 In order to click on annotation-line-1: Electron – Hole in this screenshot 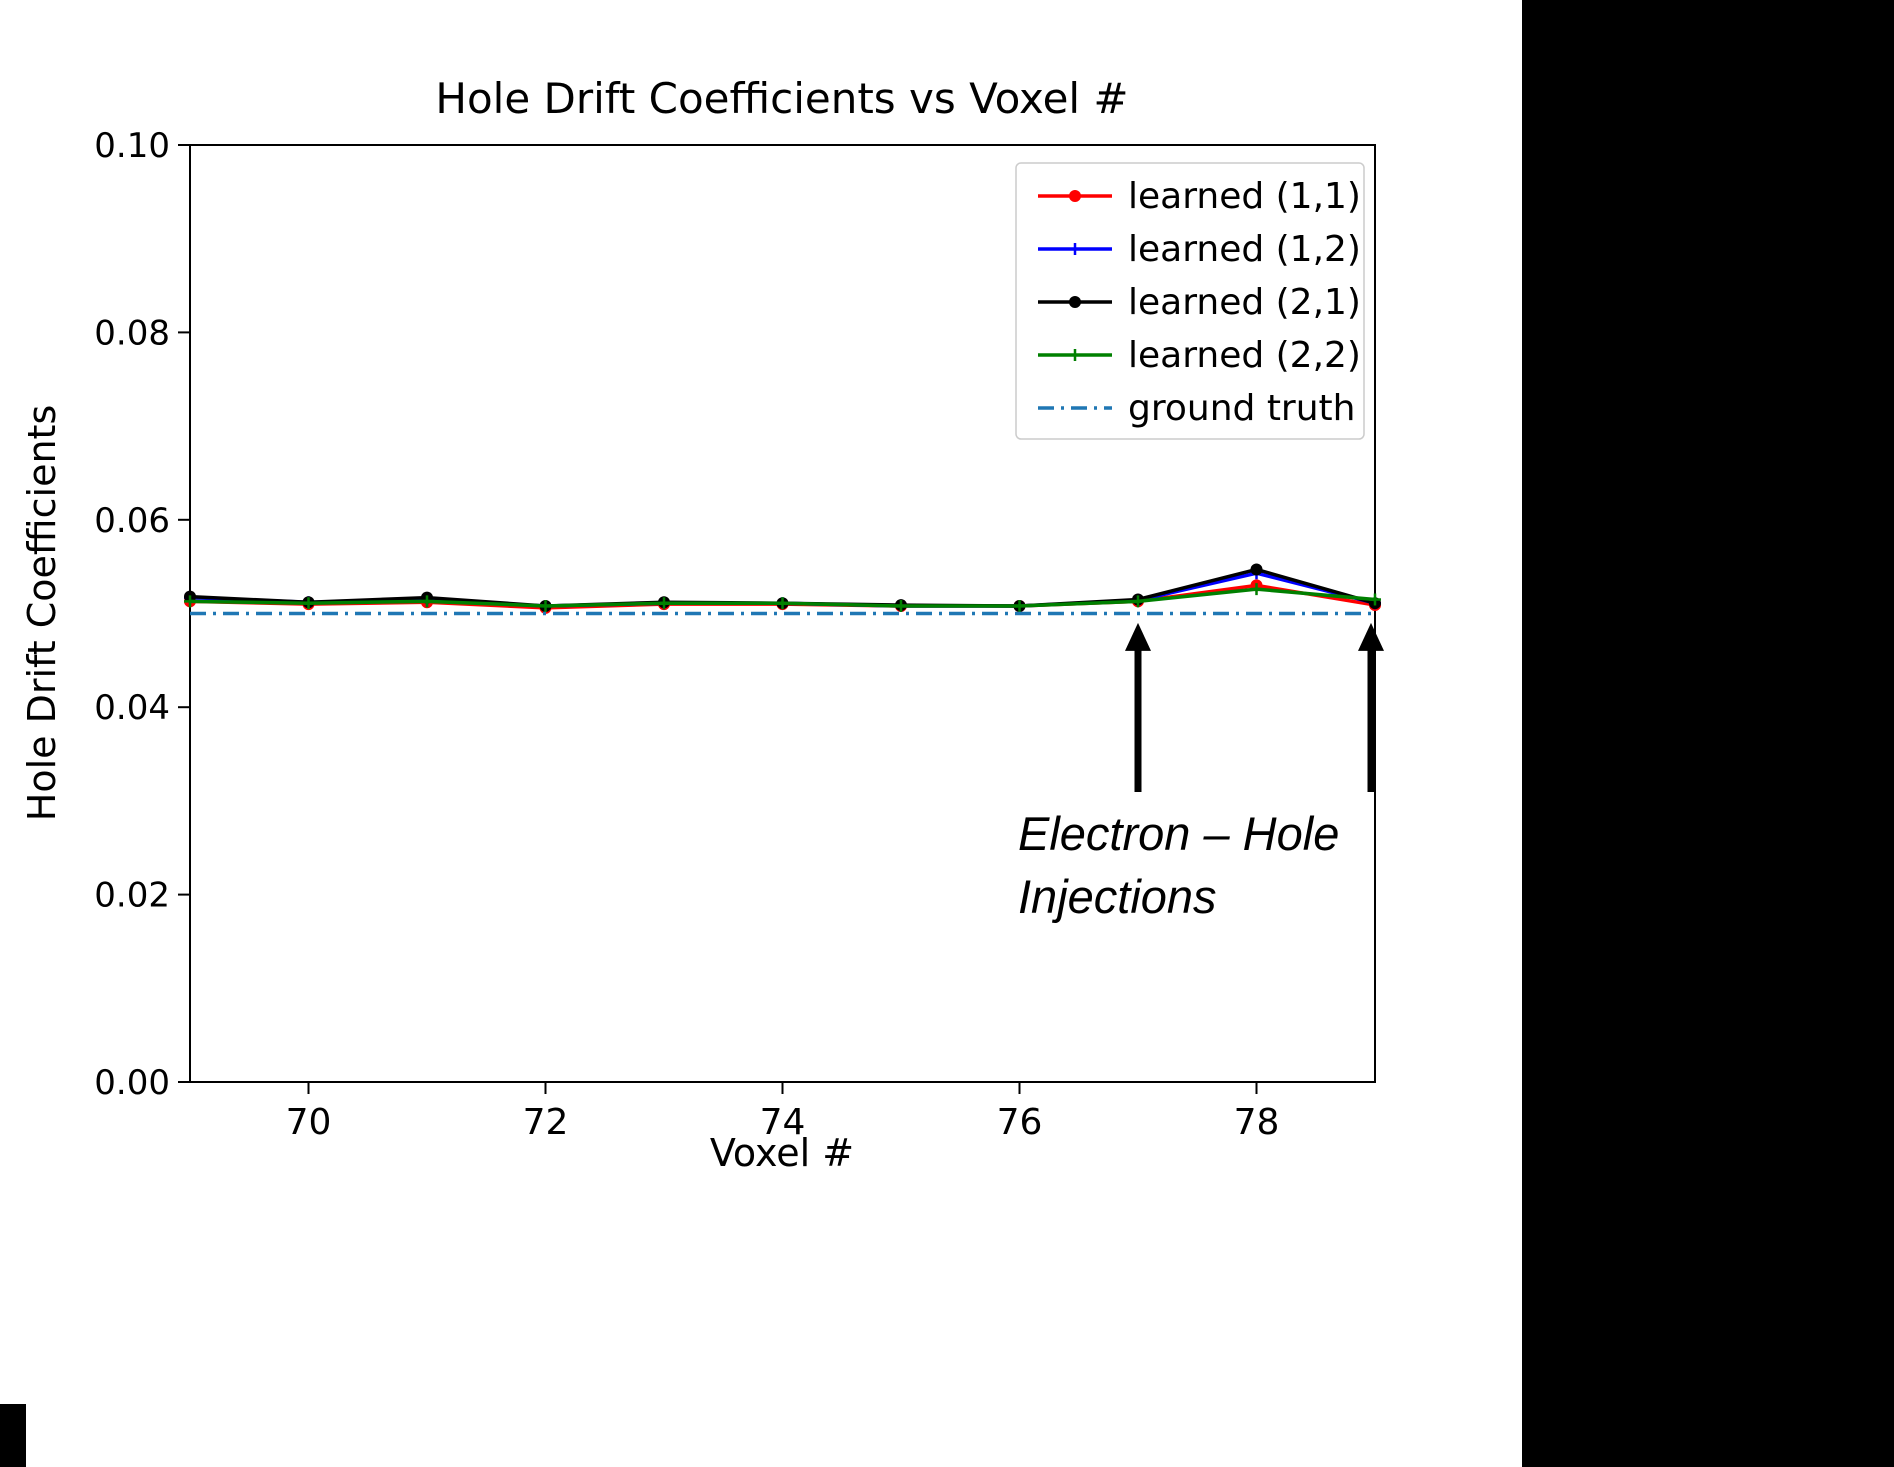, I will do `click(1178, 833)`.